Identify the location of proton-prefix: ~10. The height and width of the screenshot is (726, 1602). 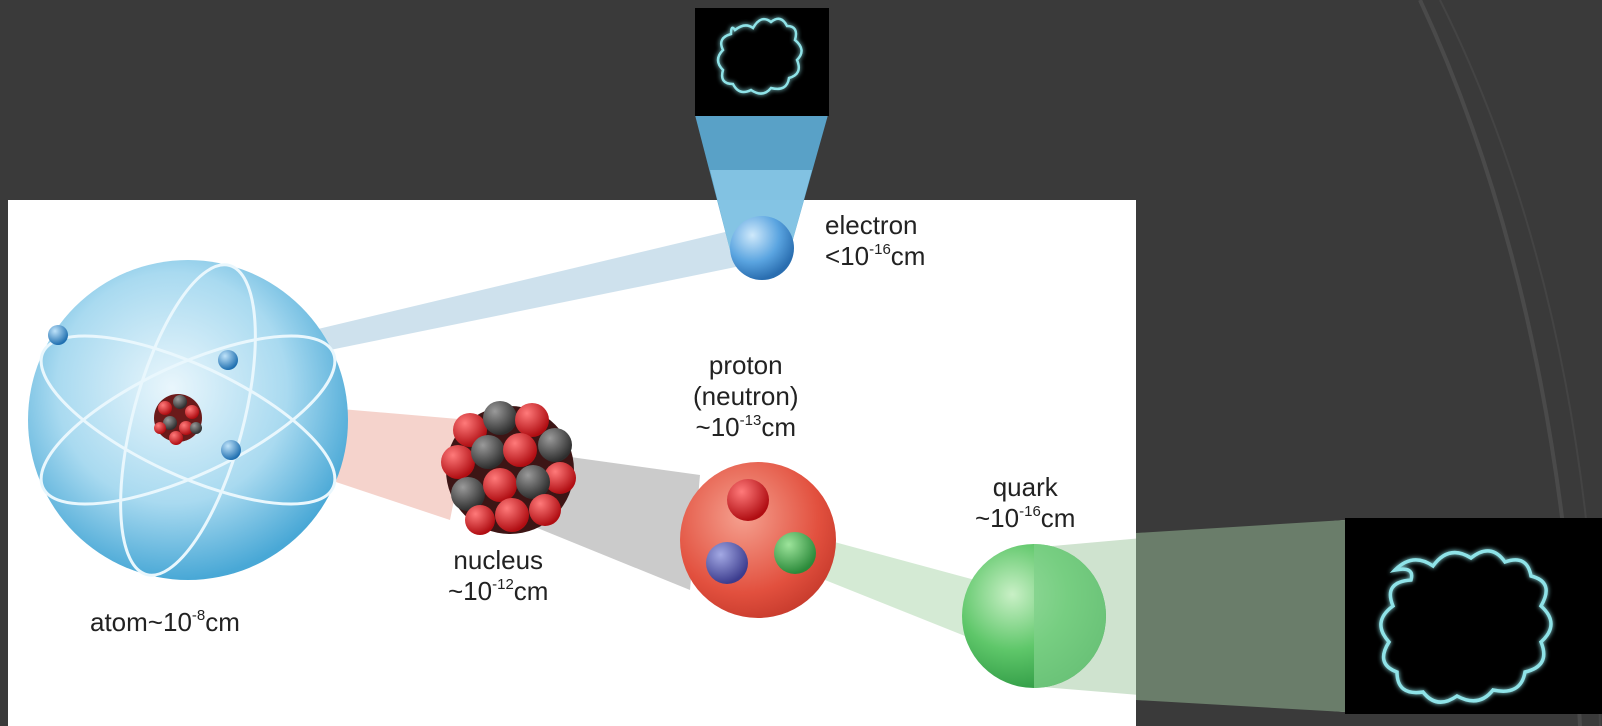
(717, 427).